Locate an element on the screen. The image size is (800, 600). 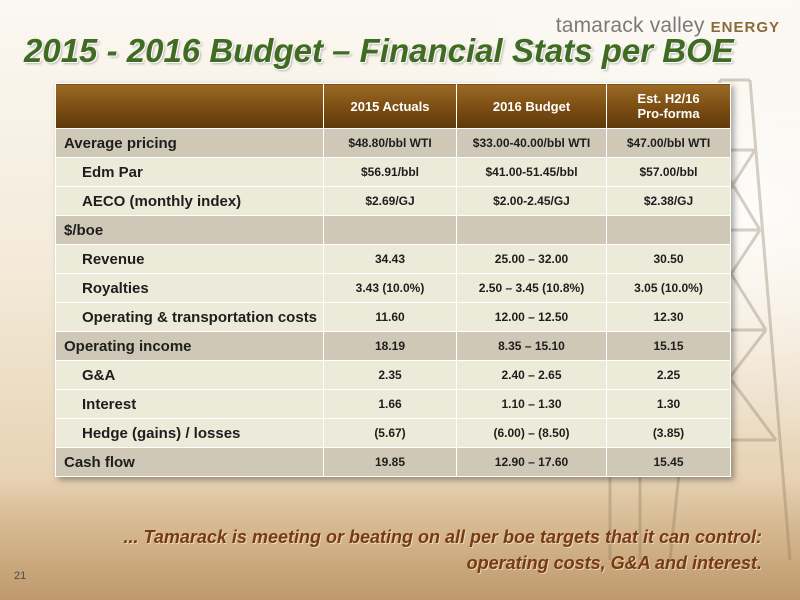
row-label: $/boe is located at coordinates (189, 230).